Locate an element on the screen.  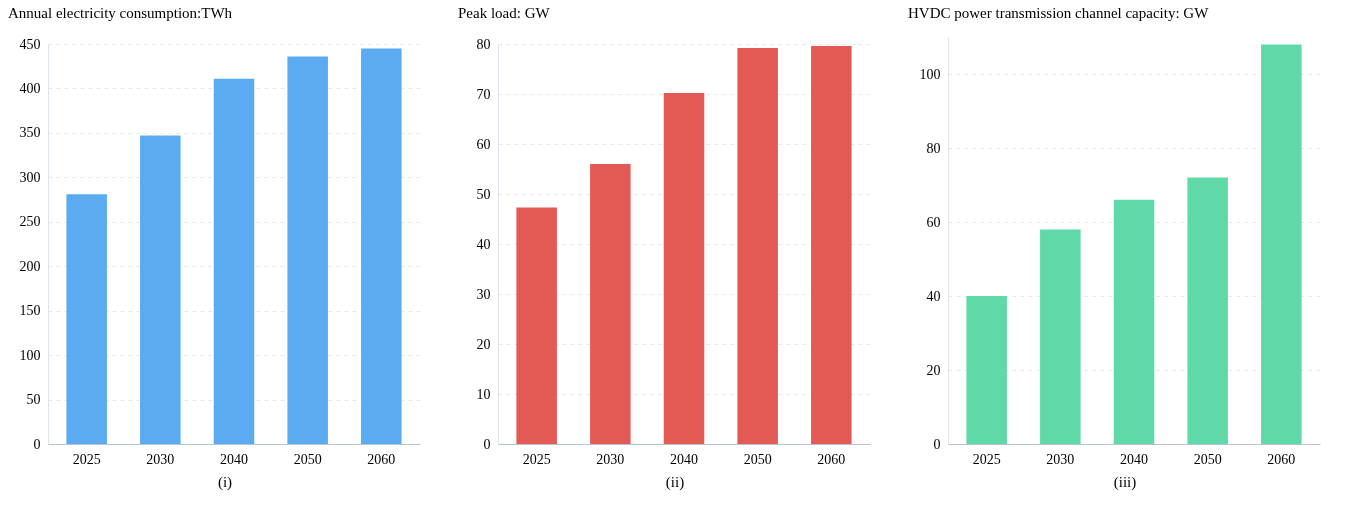
y-tick-label: 30 is located at coordinates (483, 294).